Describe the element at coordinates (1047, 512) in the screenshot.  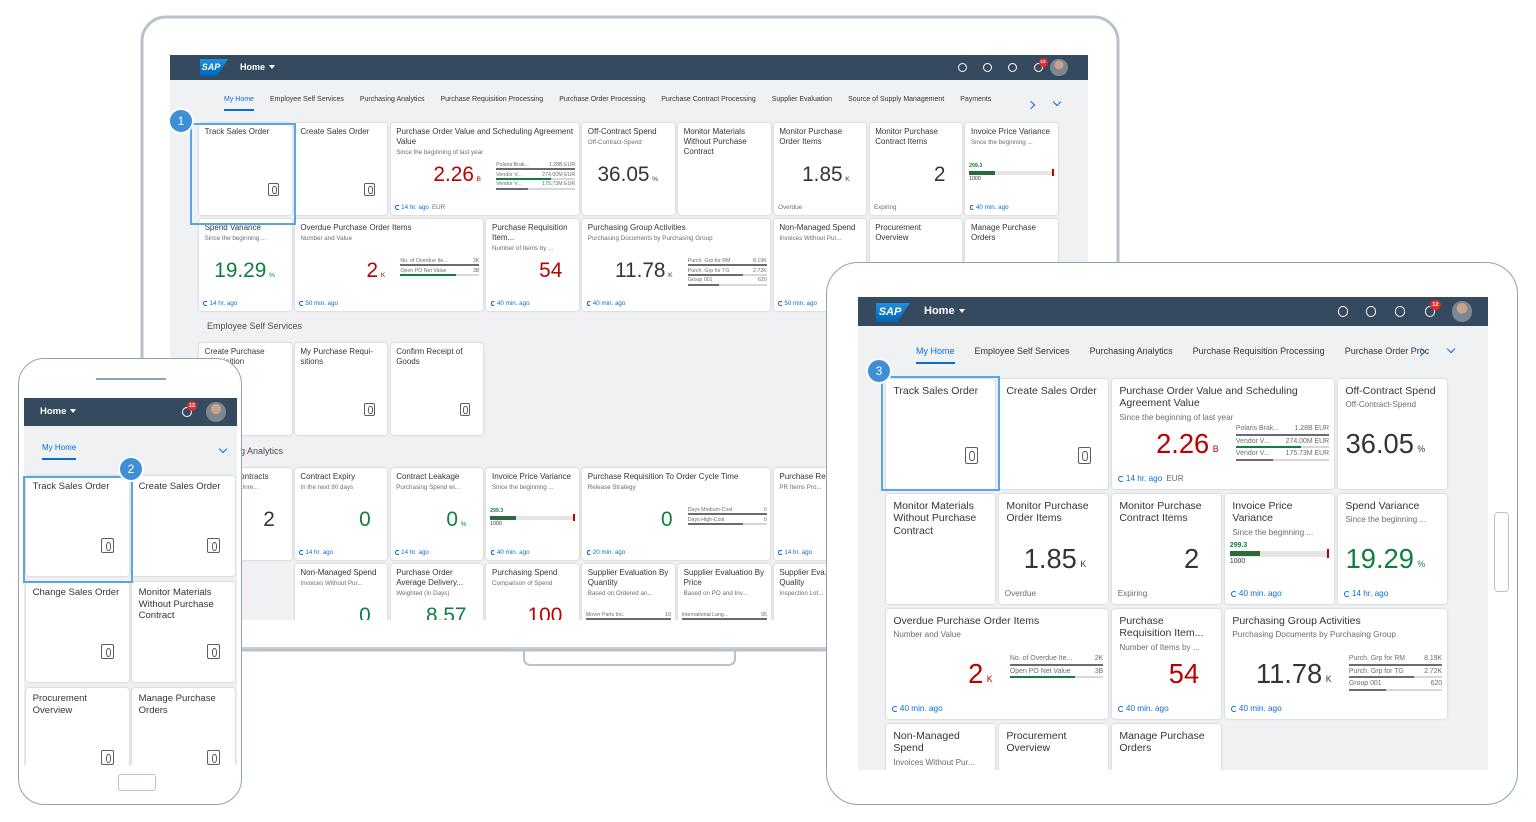
I see `tile-title: Monitor Purchase Order Items` at that location.